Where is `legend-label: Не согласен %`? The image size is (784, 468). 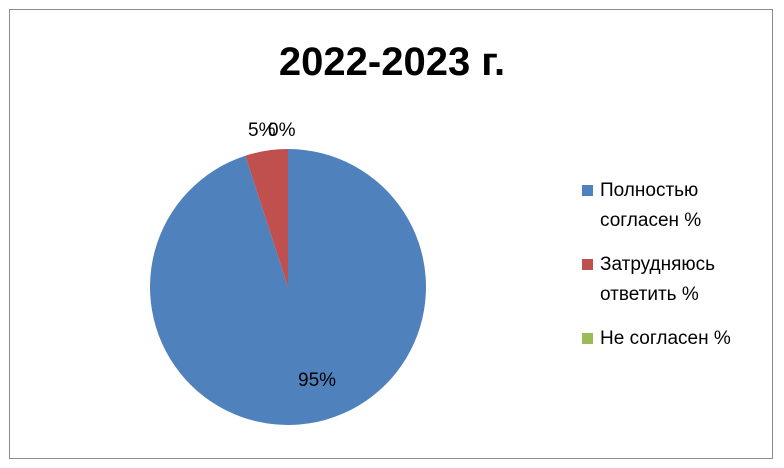
legend-label: Не согласен % is located at coordinates (665, 338).